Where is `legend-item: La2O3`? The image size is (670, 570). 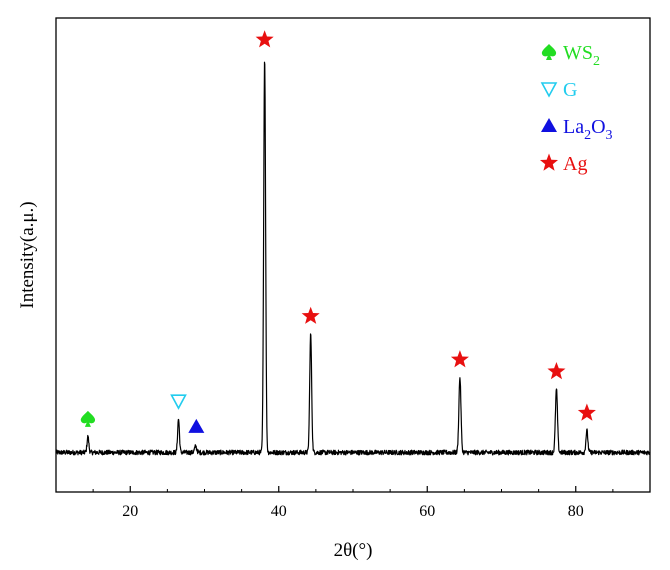 legend-item: La2O3 is located at coordinates (577, 129).